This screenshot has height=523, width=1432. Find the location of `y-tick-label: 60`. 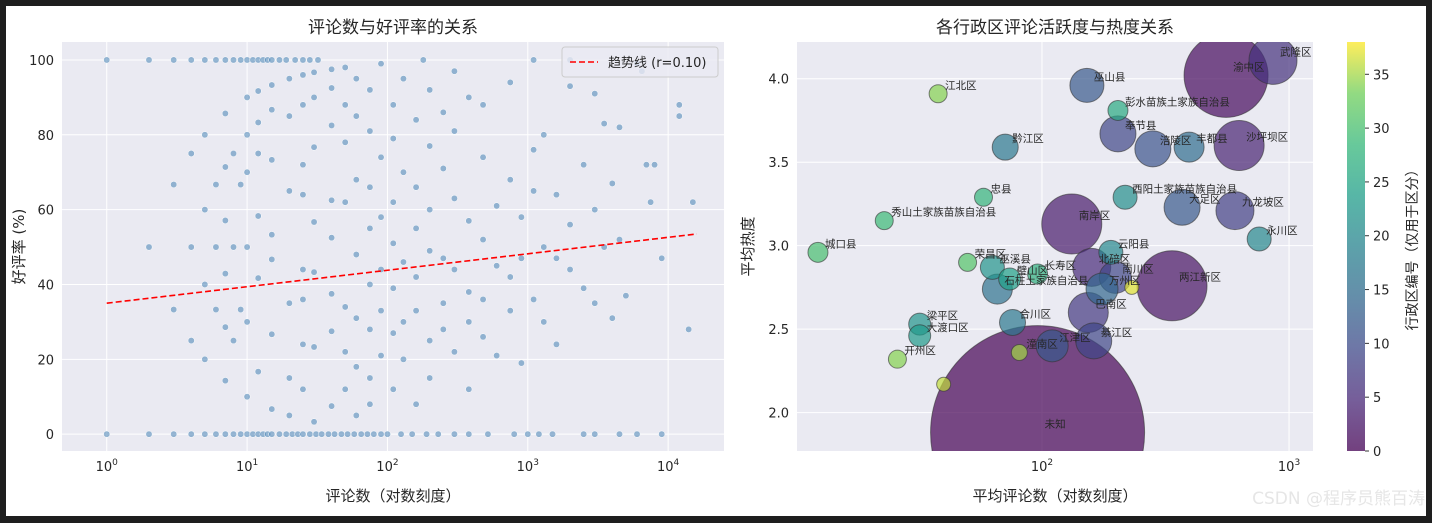

y-tick-label: 60 is located at coordinates (45, 211).